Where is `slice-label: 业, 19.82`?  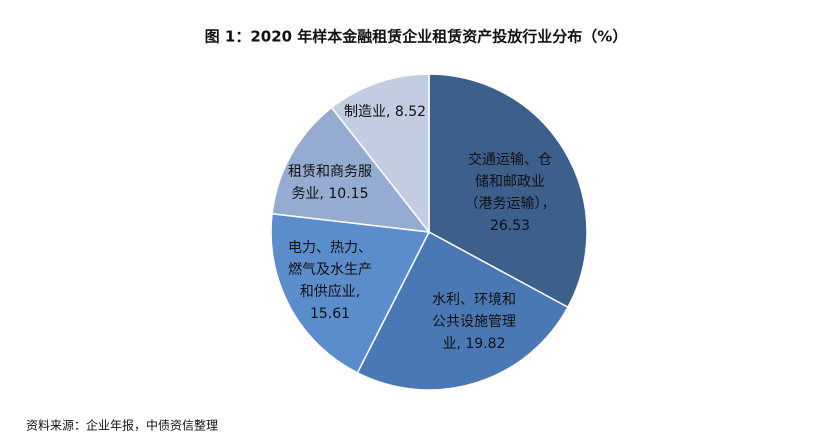 slice-label: 业, 19.82 is located at coordinates (474, 344).